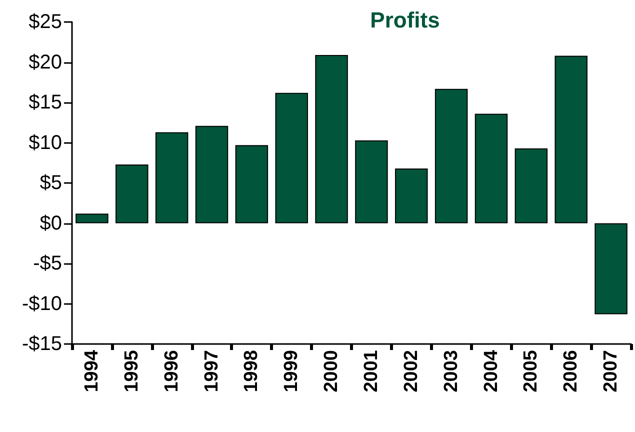 This screenshot has height=432, width=635. Describe the element at coordinates (47, 263) in the screenshot. I see `y-tick-label: -$5` at that location.